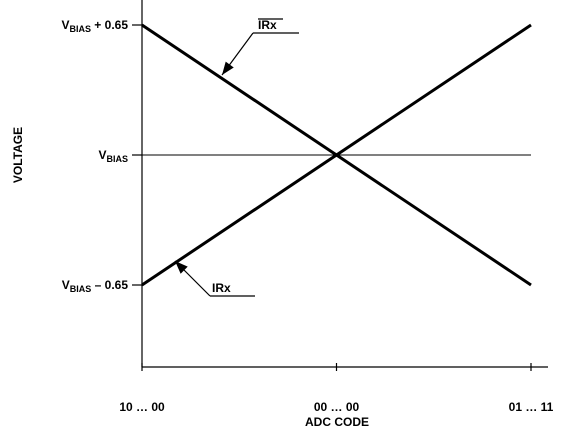  Describe the element at coordinates (531, 407) in the screenshot. I see `x-tick-label: 01 … 11` at that location.